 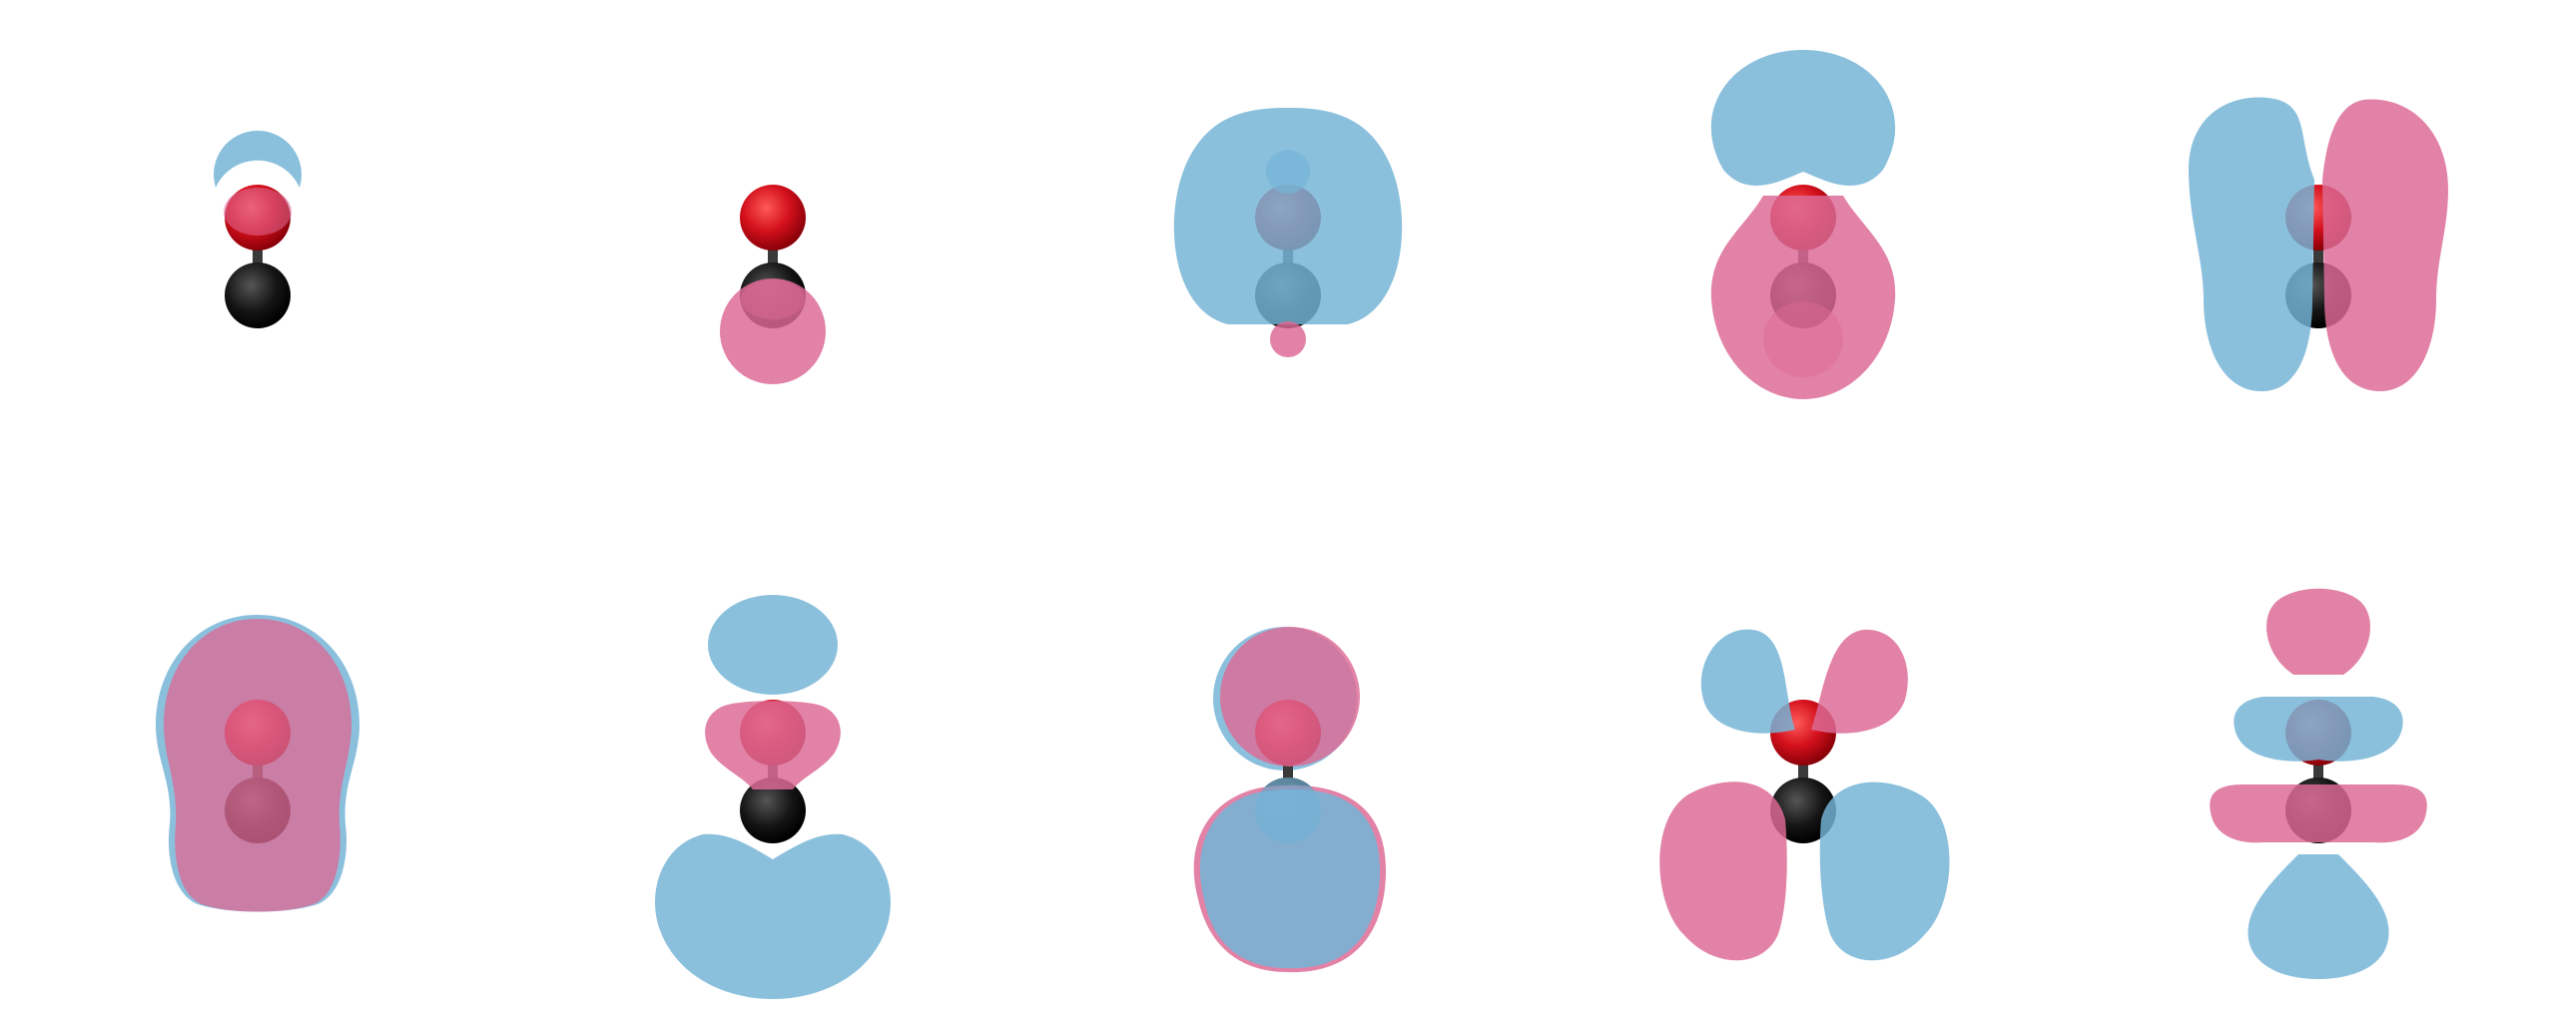 What do you see at coordinates (773, 745) in the screenshot?
I see `positive-lobe-middle` at bounding box center [773, 745].